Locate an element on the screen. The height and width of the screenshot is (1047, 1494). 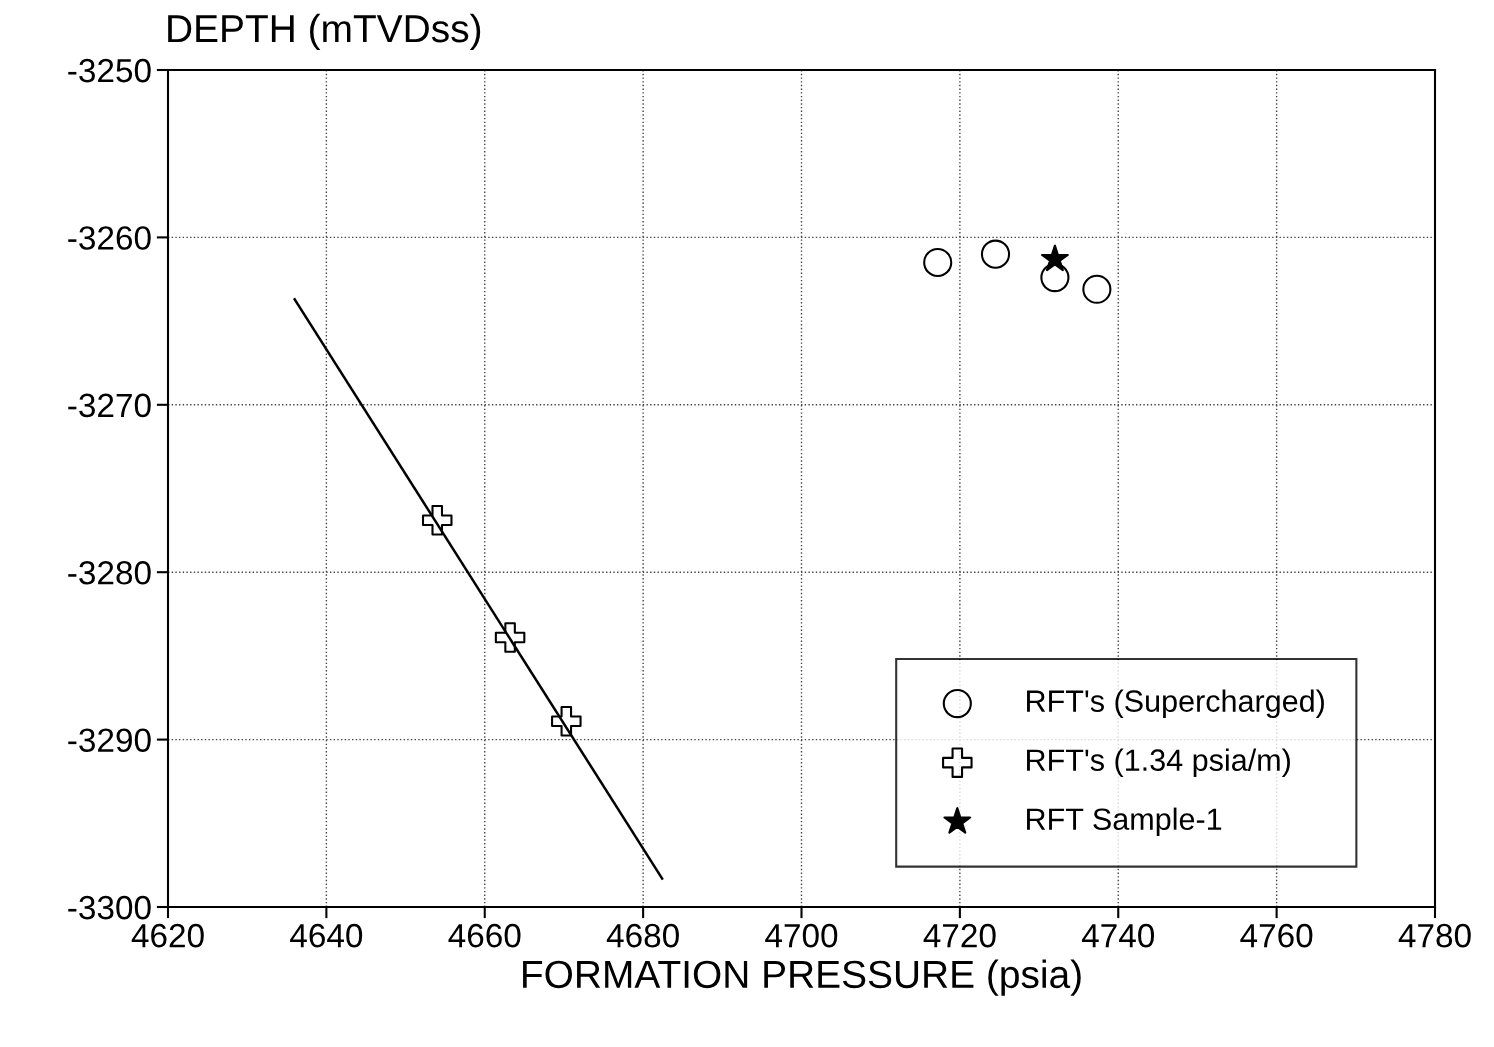
y-tick-label: -3250 is located at coordinates (109, 70).